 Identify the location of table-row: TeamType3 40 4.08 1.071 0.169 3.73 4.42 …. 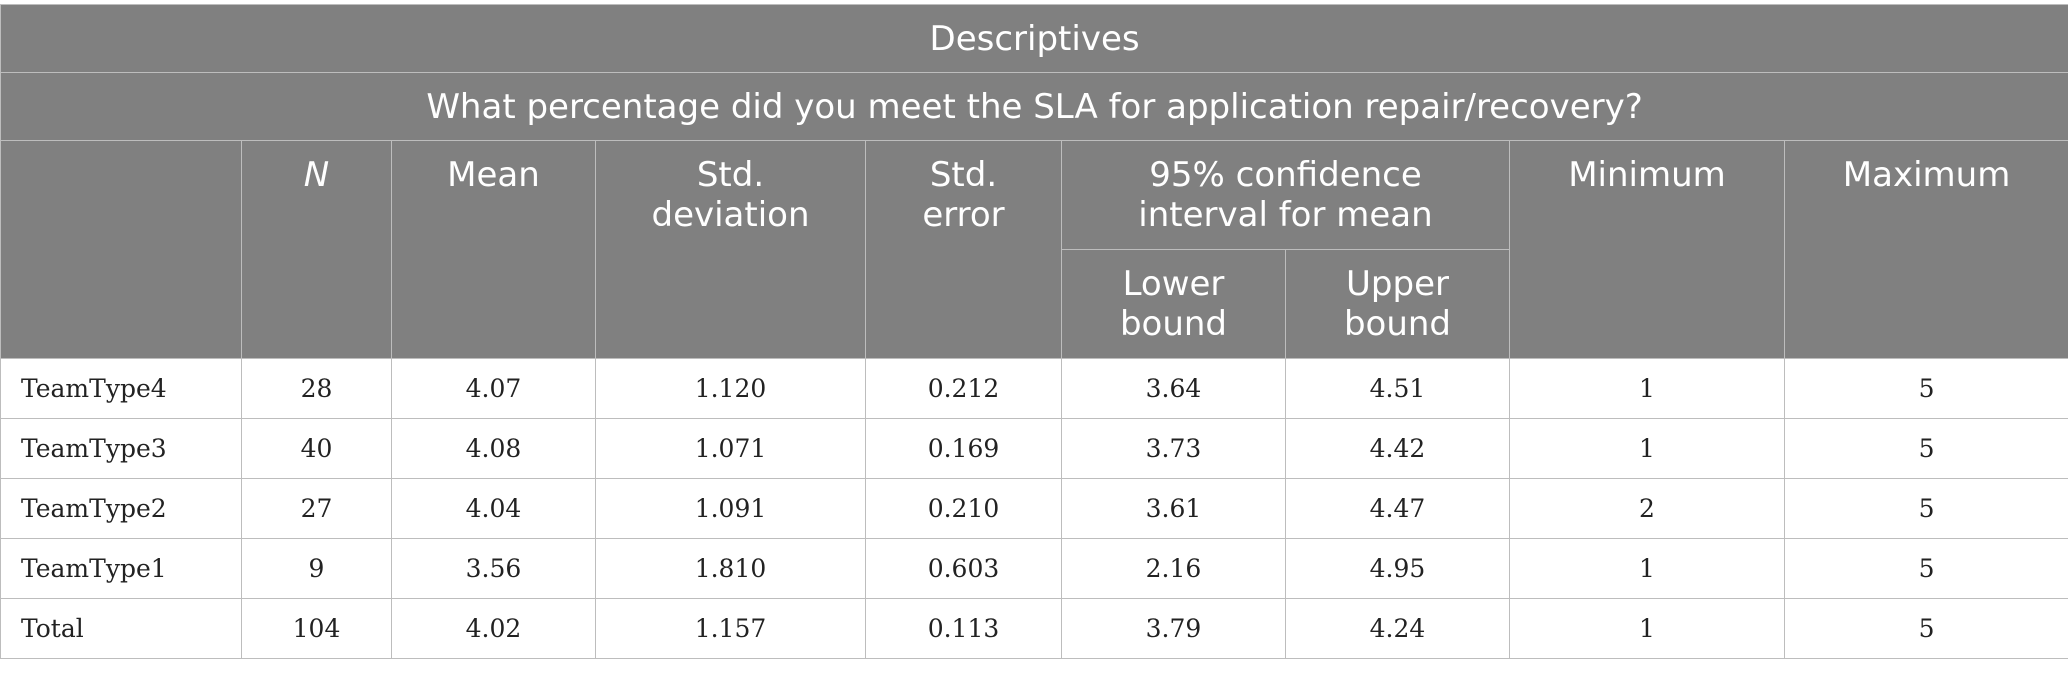
(1034, 448).